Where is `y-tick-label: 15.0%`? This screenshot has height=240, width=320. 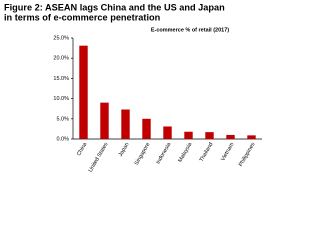 y-tick-label: 15.0% is located at coordinates (61, 79).